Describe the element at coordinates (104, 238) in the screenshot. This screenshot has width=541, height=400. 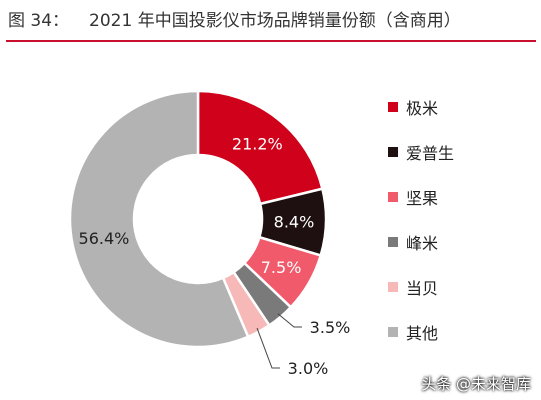
I see `data-label-5: 56.4%` at that location.